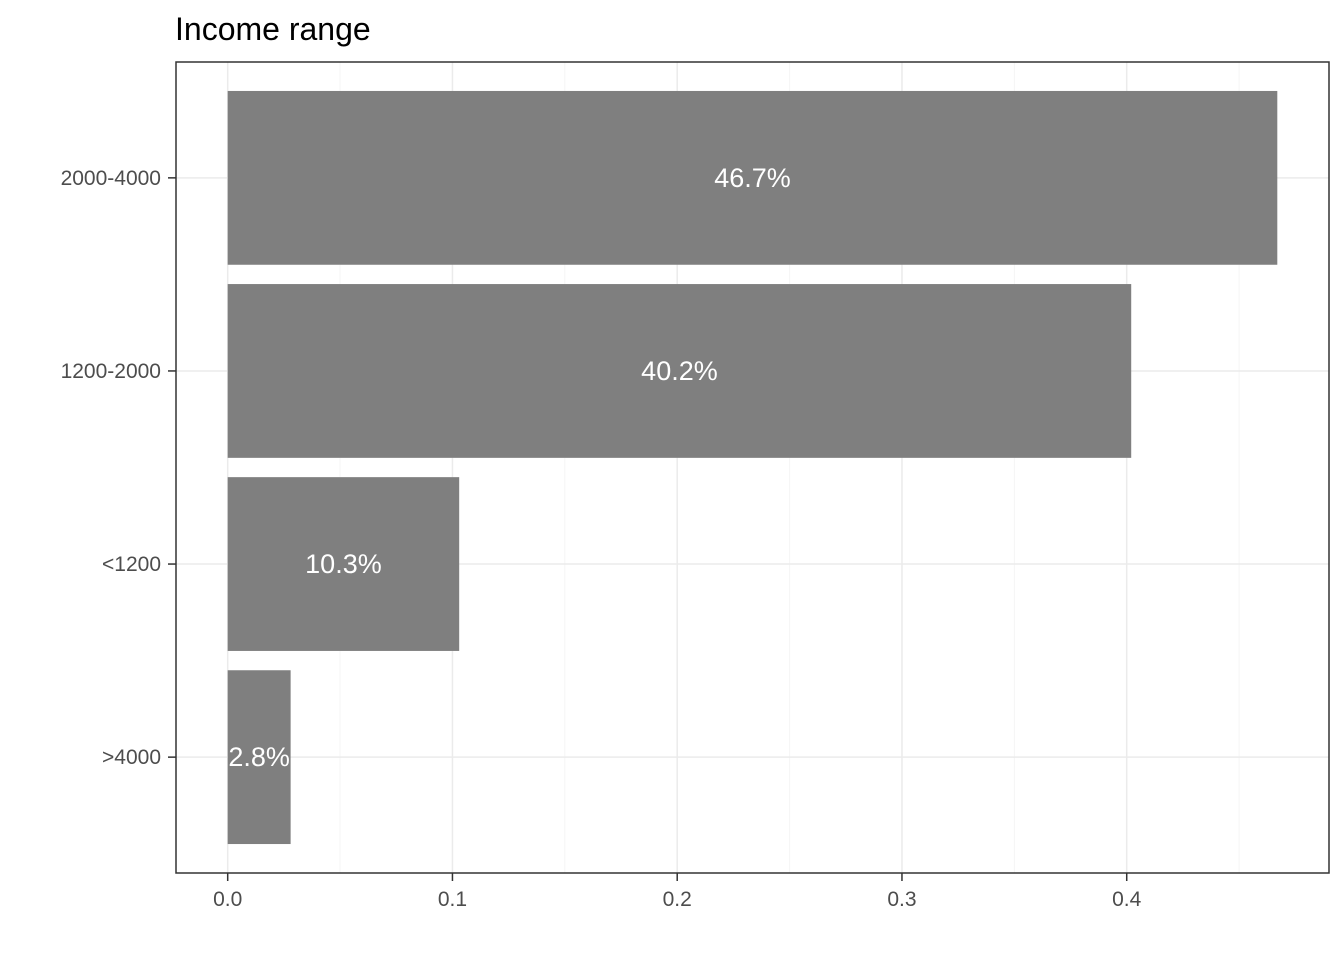 The image size is (1344, 965). I want to click on x-tick-label: 0.3, so click(901, 899).